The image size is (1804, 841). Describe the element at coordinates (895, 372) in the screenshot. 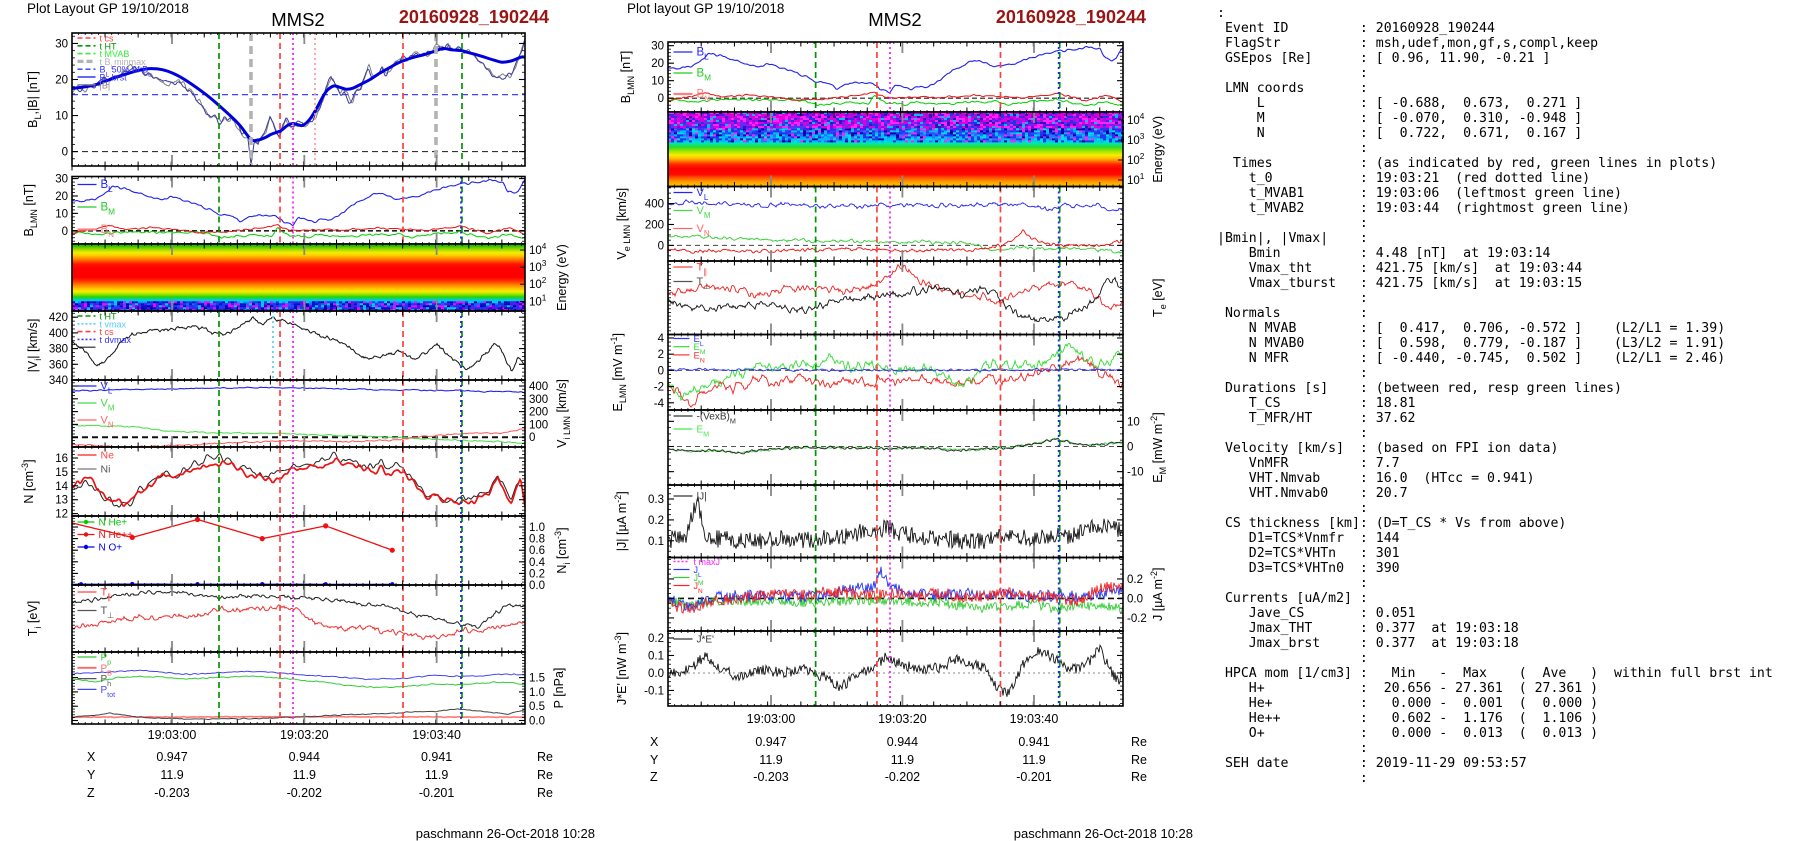

I see `series-E_M` at that location.